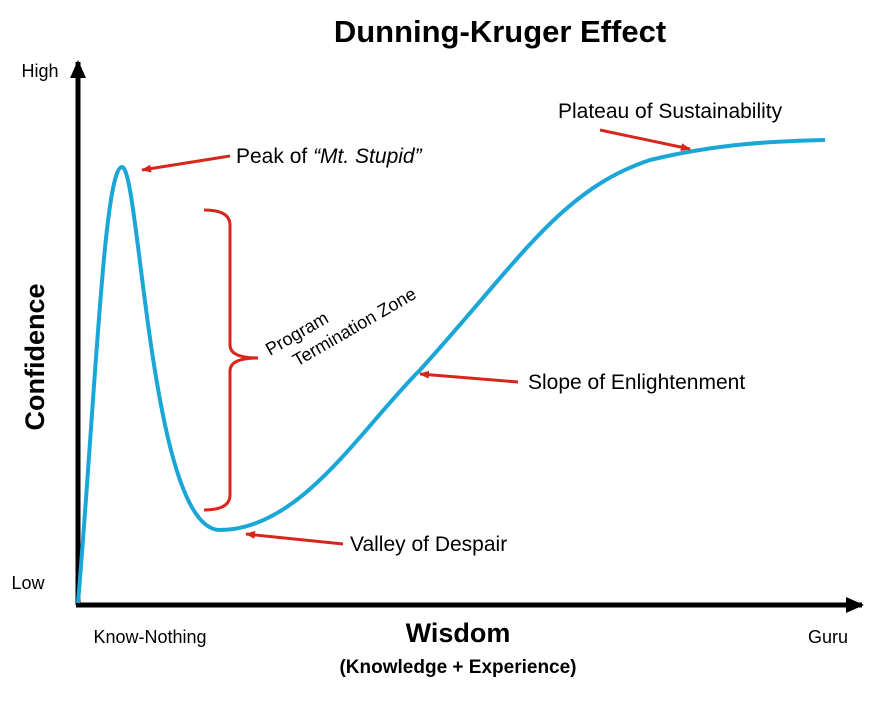  Describe the element at coordinates (828, 637) in the screenshot. I see `x-end-label: Guru` at that location.